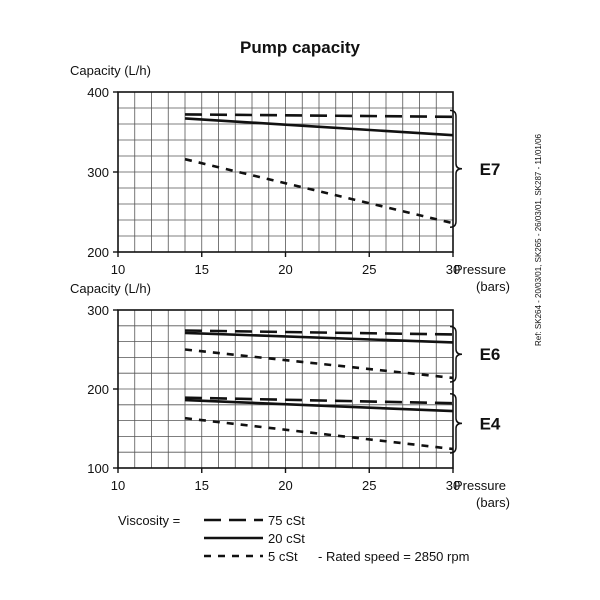 The width and height of the screenshot is (600, 600). What do you see at coordinates (319, 191) in the screenshot?
I see `series-line-e7-5cst` at bounding box center [319, 191].